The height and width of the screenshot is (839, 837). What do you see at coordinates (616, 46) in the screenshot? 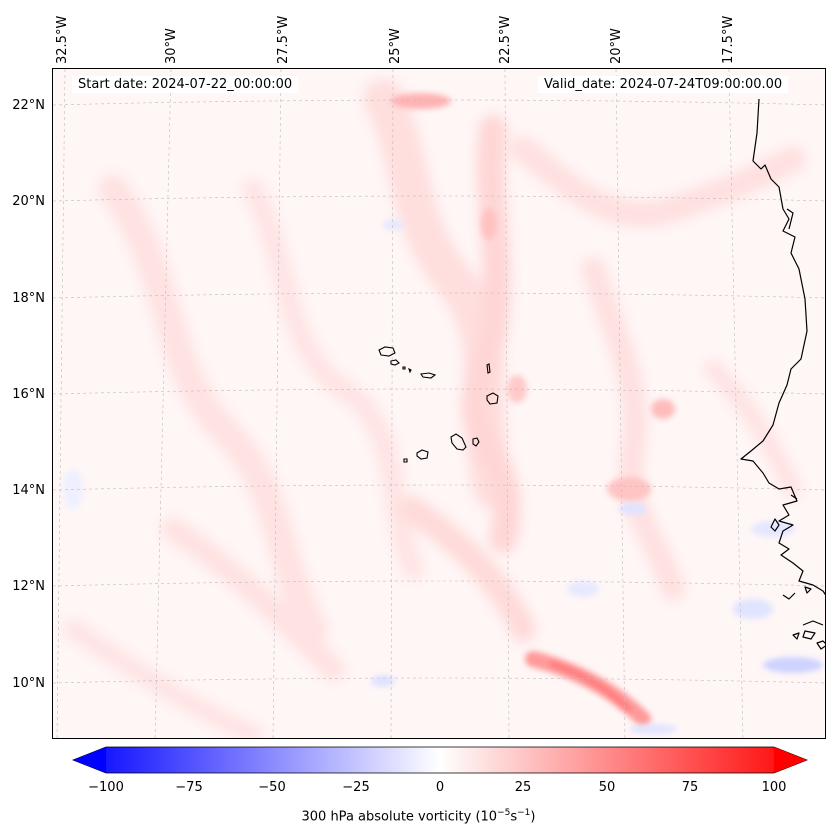
I see `lon-label-20w: 20°W` at bounding box center [616, 46].